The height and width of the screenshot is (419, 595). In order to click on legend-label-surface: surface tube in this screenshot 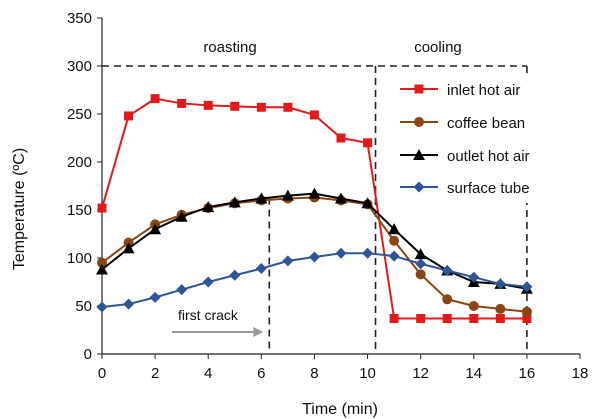, I will do `click(488, 188)`.